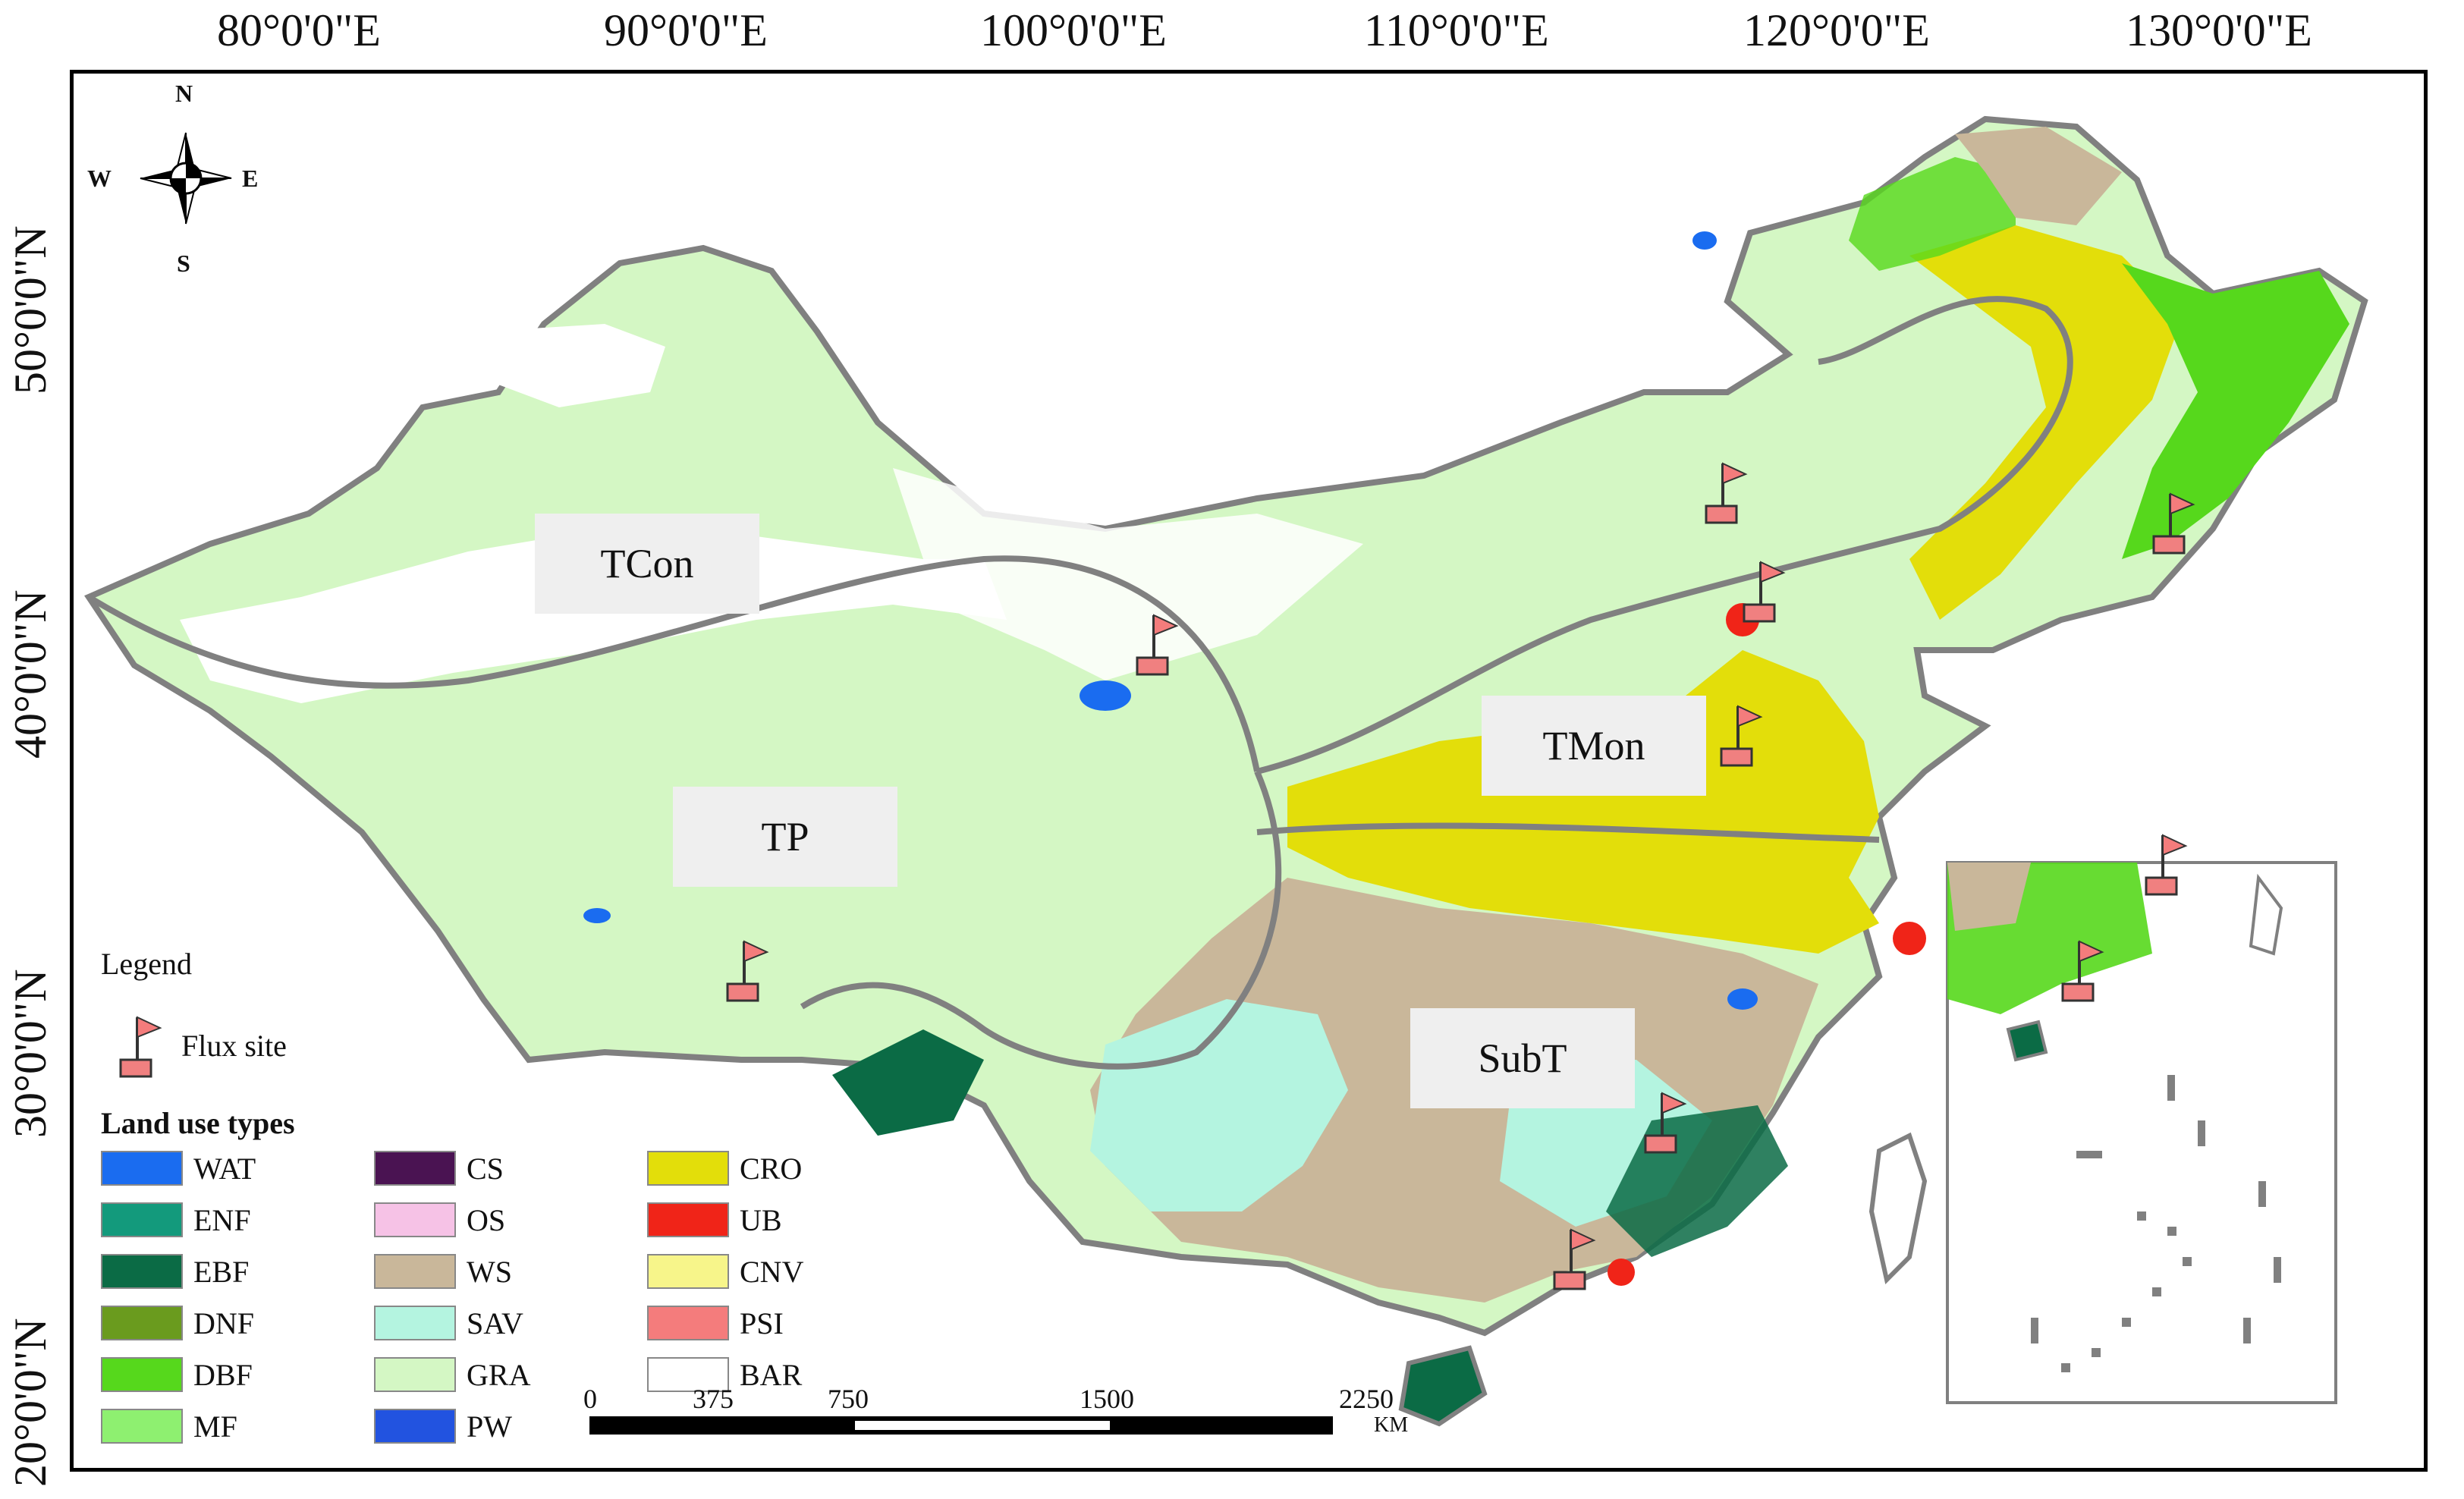 The image size is (2464, 1499). I want to click on legend-item-label: EBF, so click(221, 1272).